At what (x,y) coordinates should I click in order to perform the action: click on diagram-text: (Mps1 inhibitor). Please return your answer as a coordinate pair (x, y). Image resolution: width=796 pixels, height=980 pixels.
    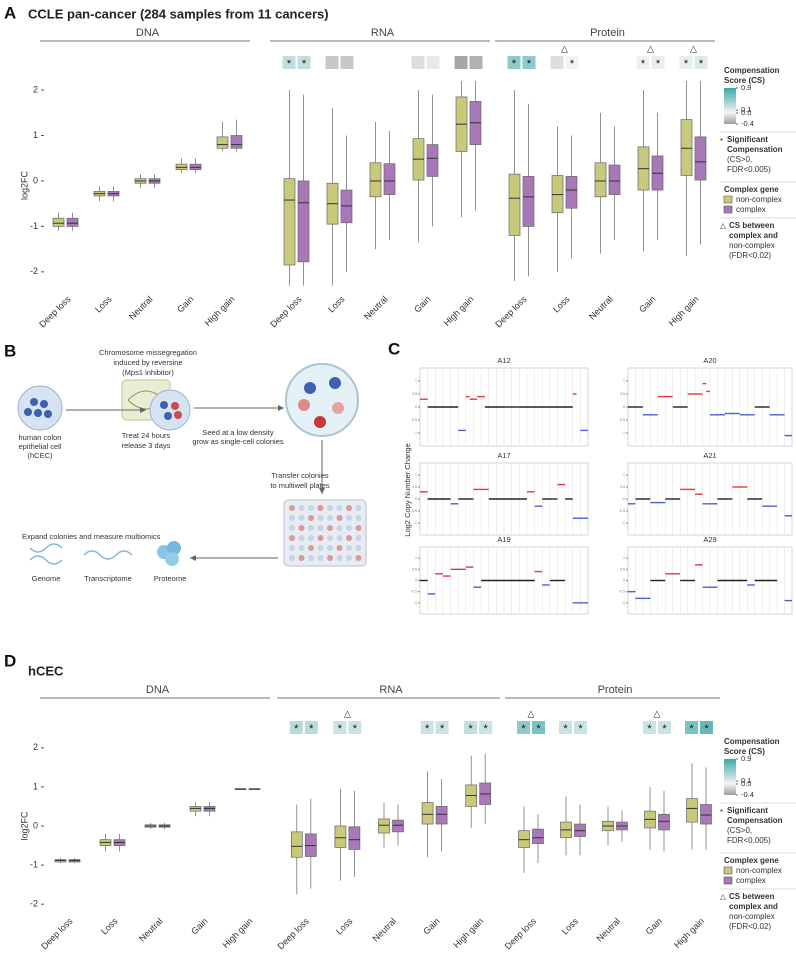
    Looking at the image, I should click on (148, 372).